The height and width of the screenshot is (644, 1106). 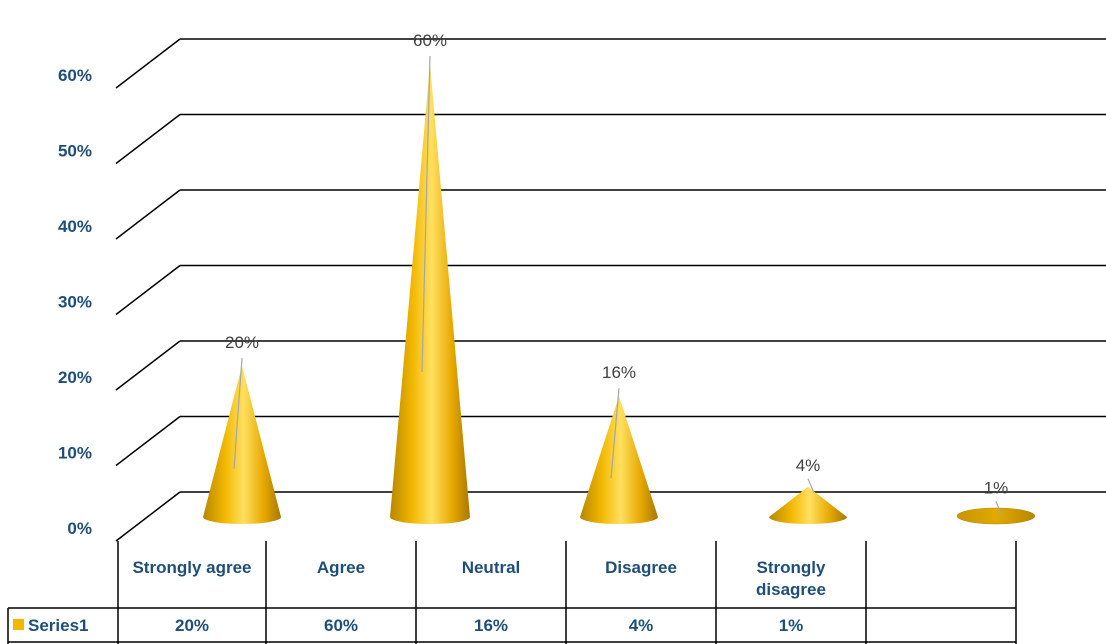 What do you see at coordinates (192, 625) in the screenshot?
I see `table-value: 20%` at bounding box center [192, 625].